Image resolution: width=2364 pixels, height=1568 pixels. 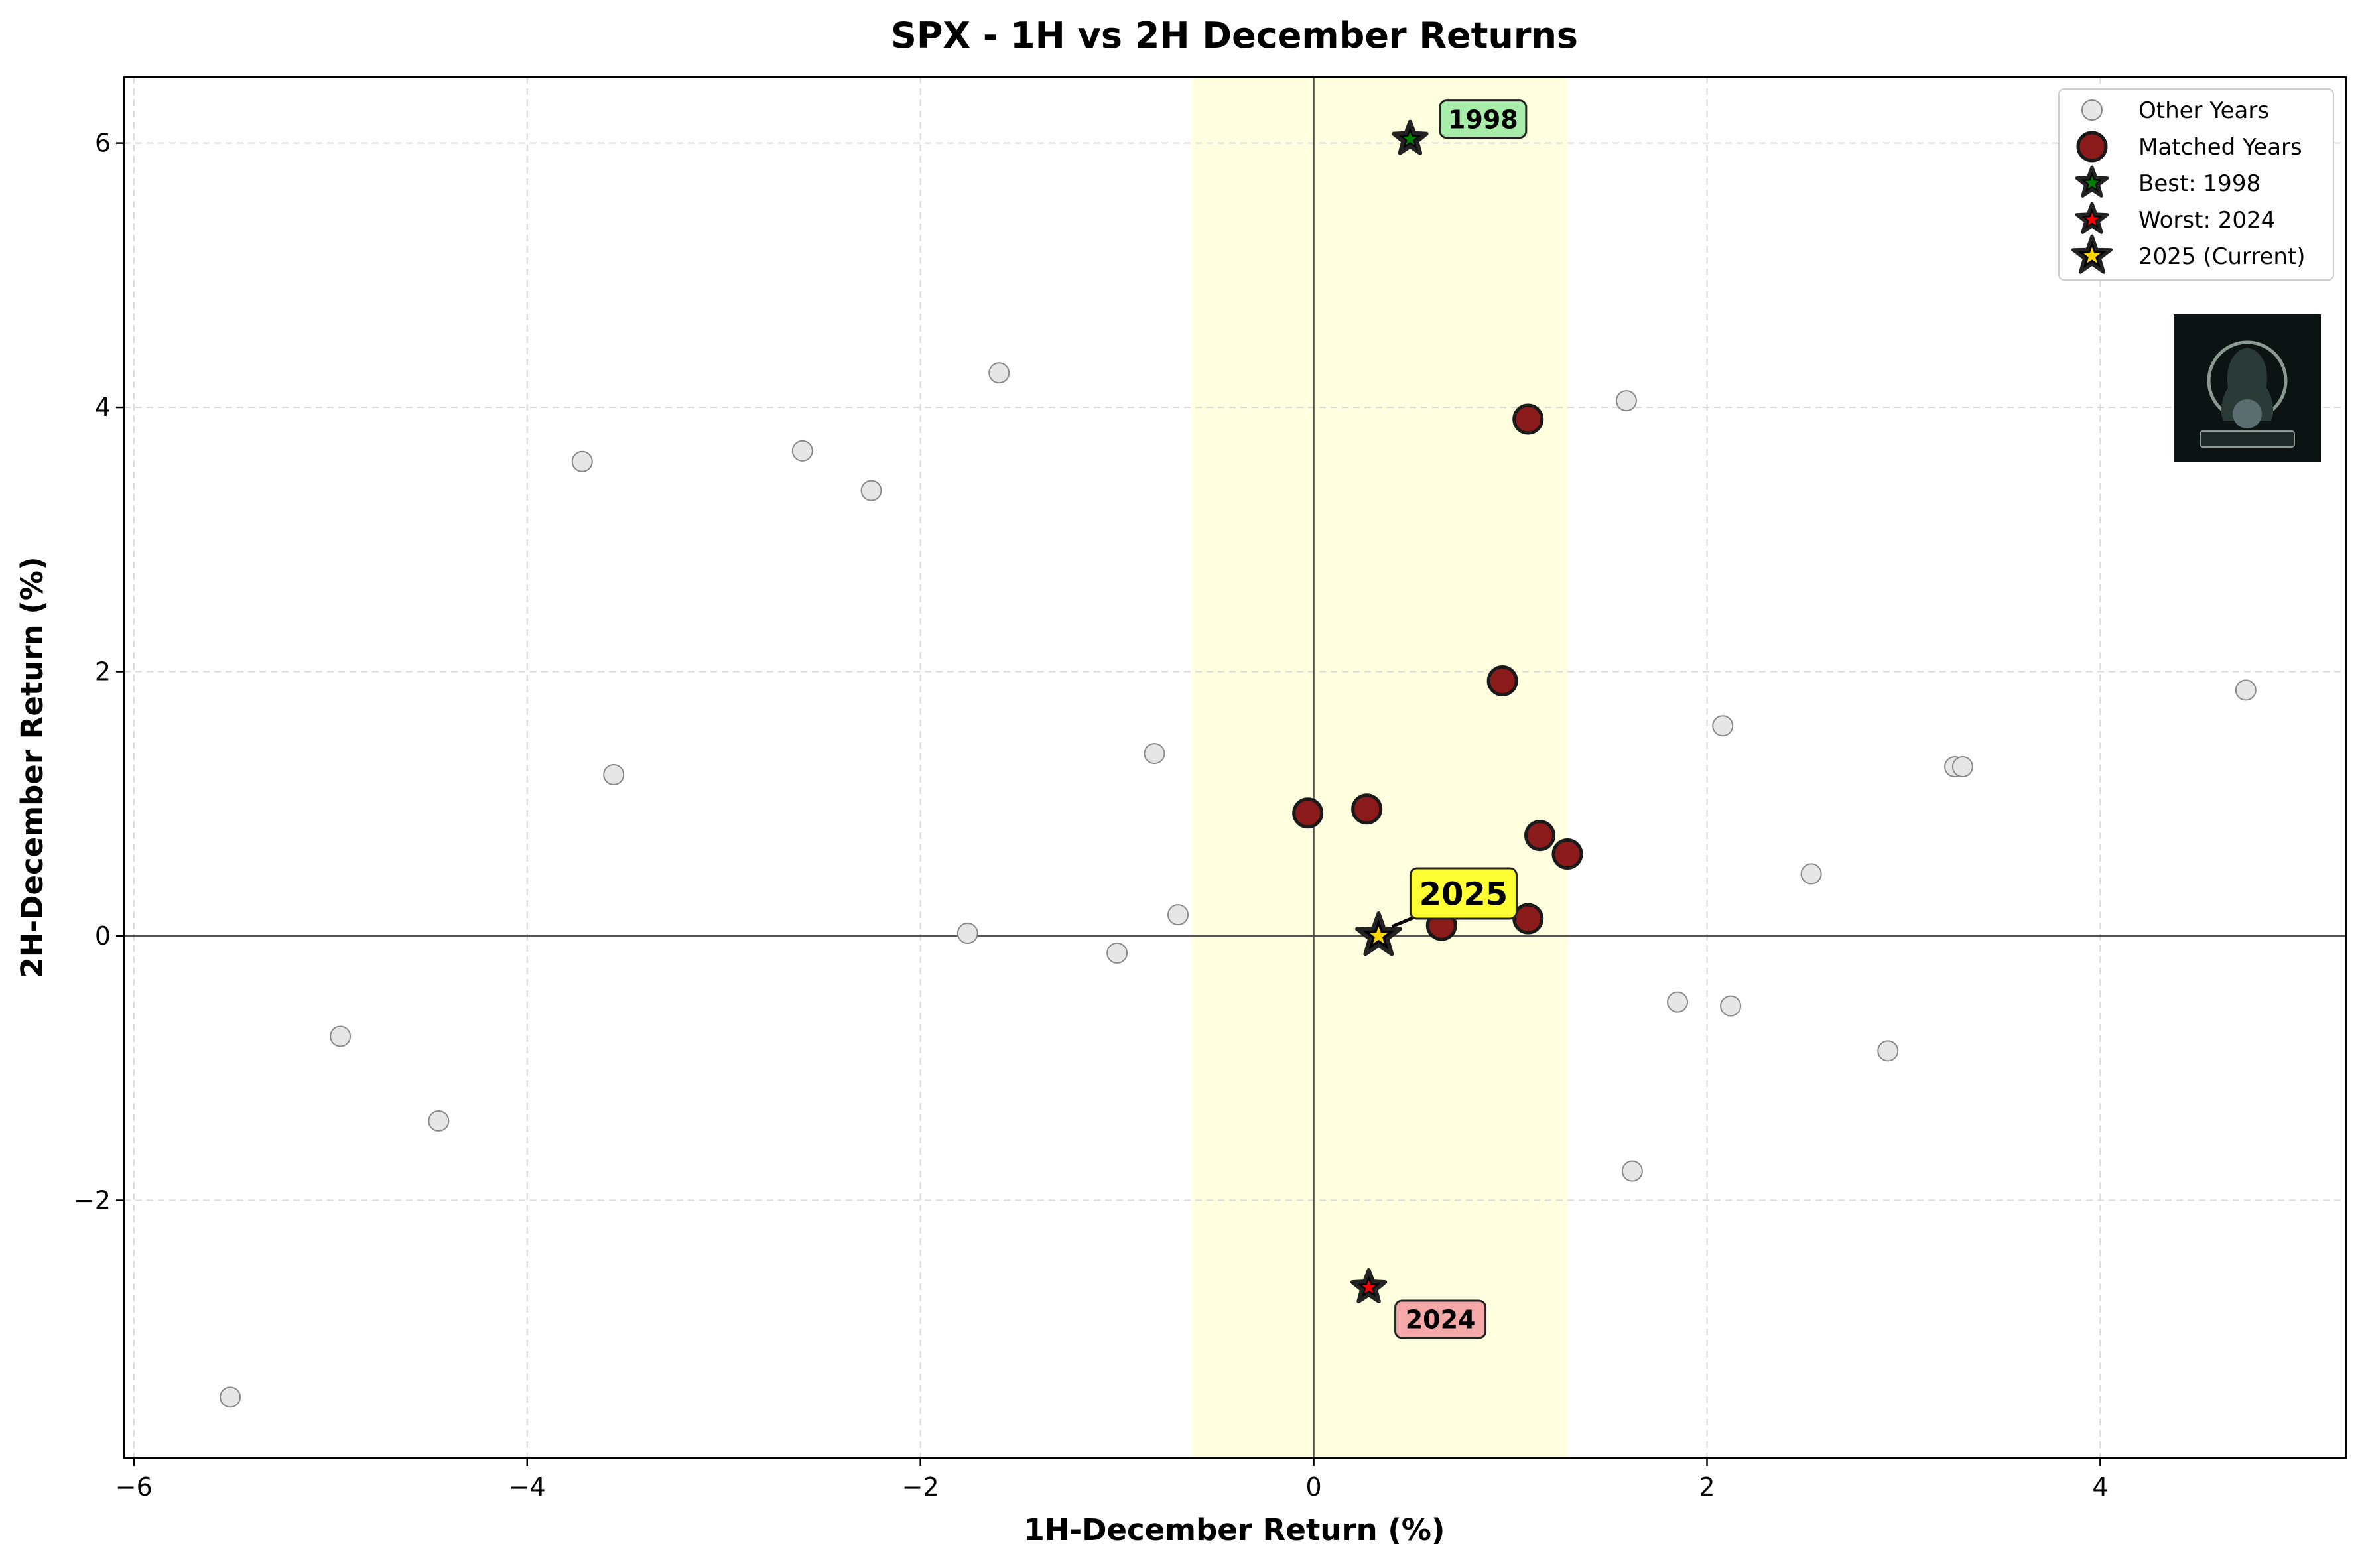 I want to click on highlight-band, so click(x=1379, y=767).